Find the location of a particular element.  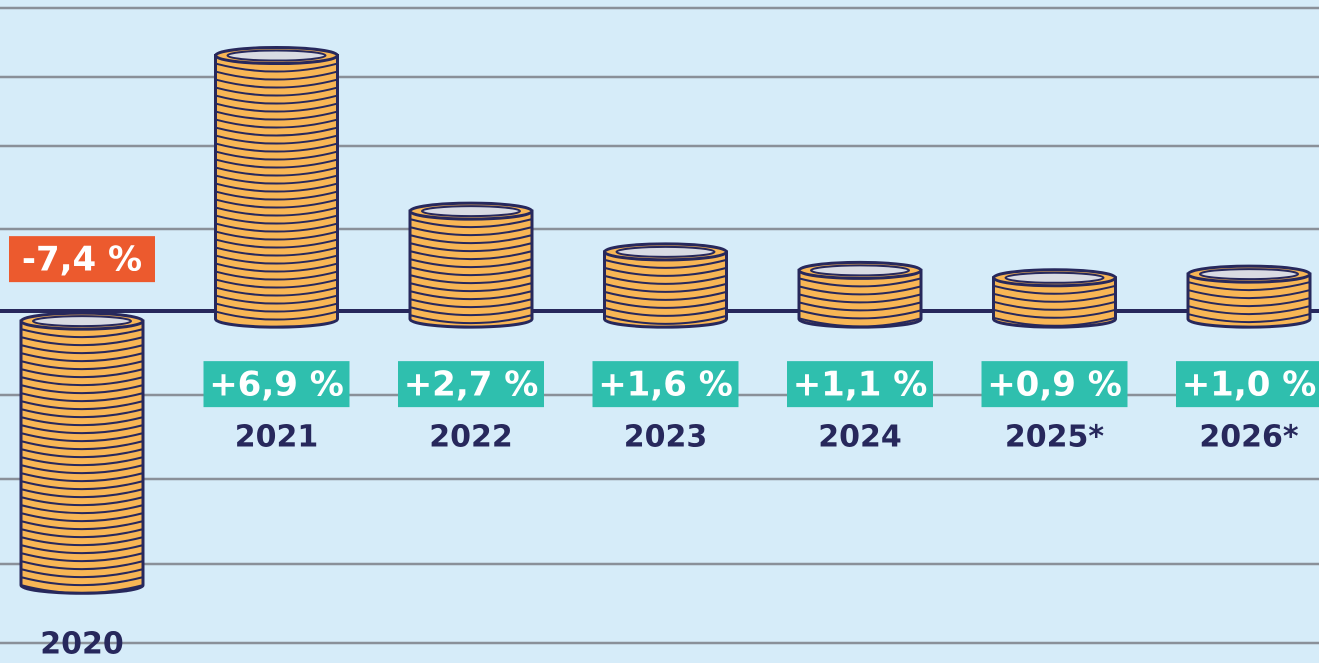

value-label: +1,6 % is located at coordinates (665, 385).